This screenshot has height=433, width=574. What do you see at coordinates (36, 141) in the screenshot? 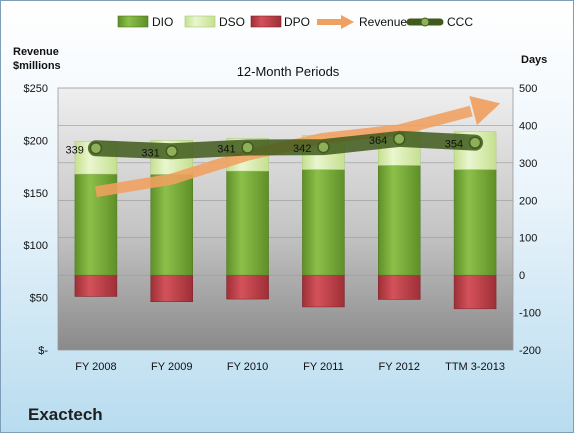
I see `left-tick-label: $200` at bounding box center [36, 141].